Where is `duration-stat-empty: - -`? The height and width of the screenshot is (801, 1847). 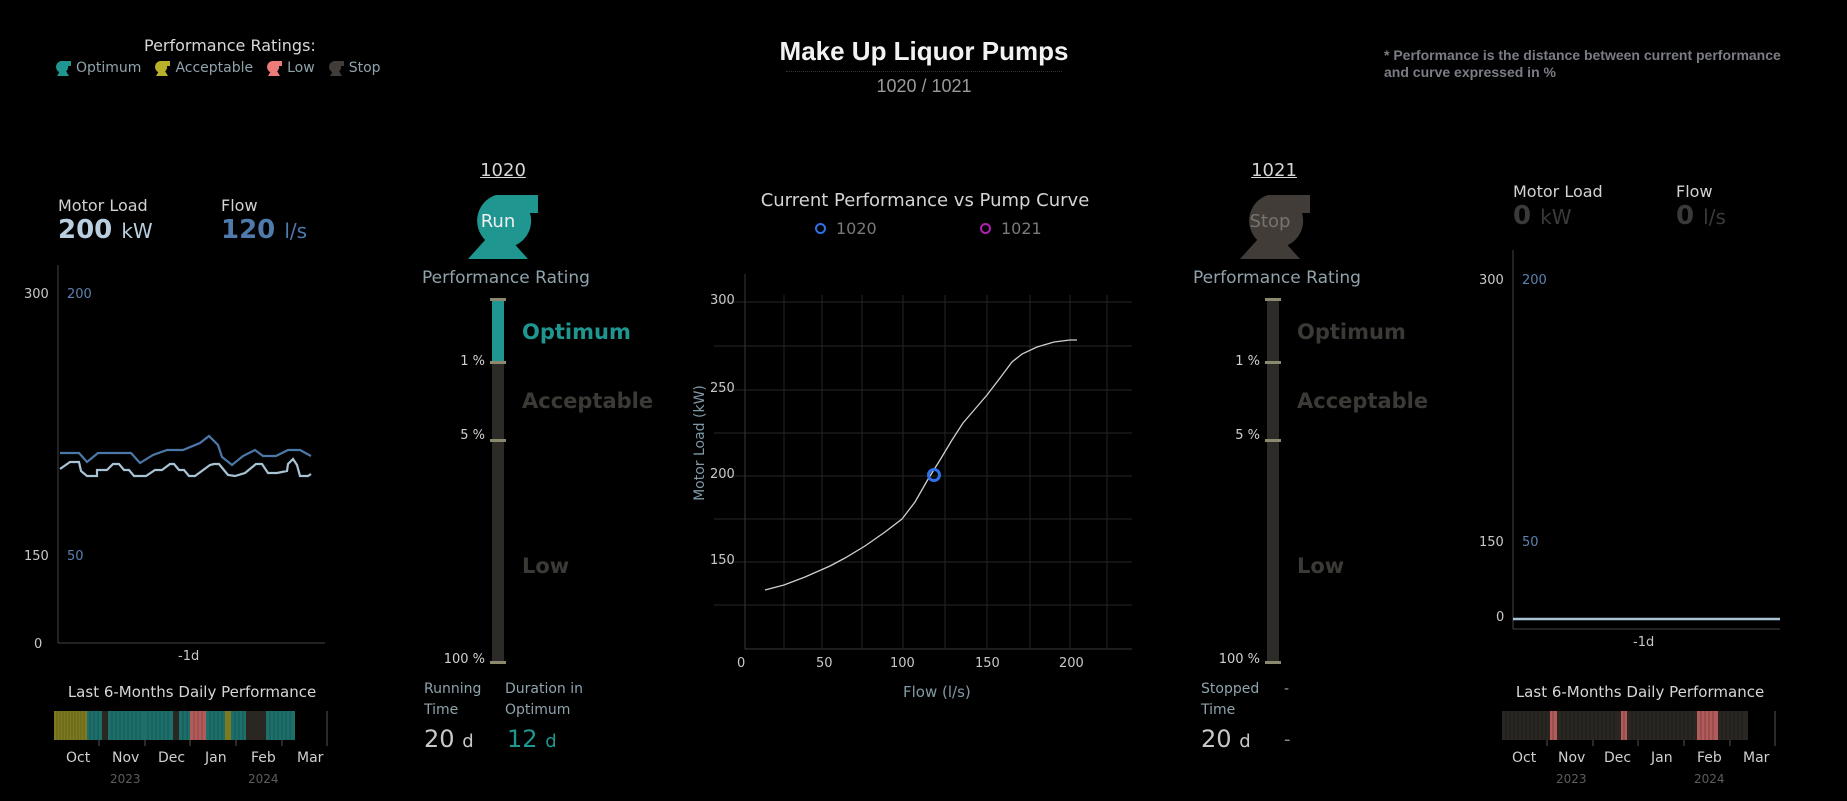 duration-stat-empty: - - is located at coordinates (1287, 715).